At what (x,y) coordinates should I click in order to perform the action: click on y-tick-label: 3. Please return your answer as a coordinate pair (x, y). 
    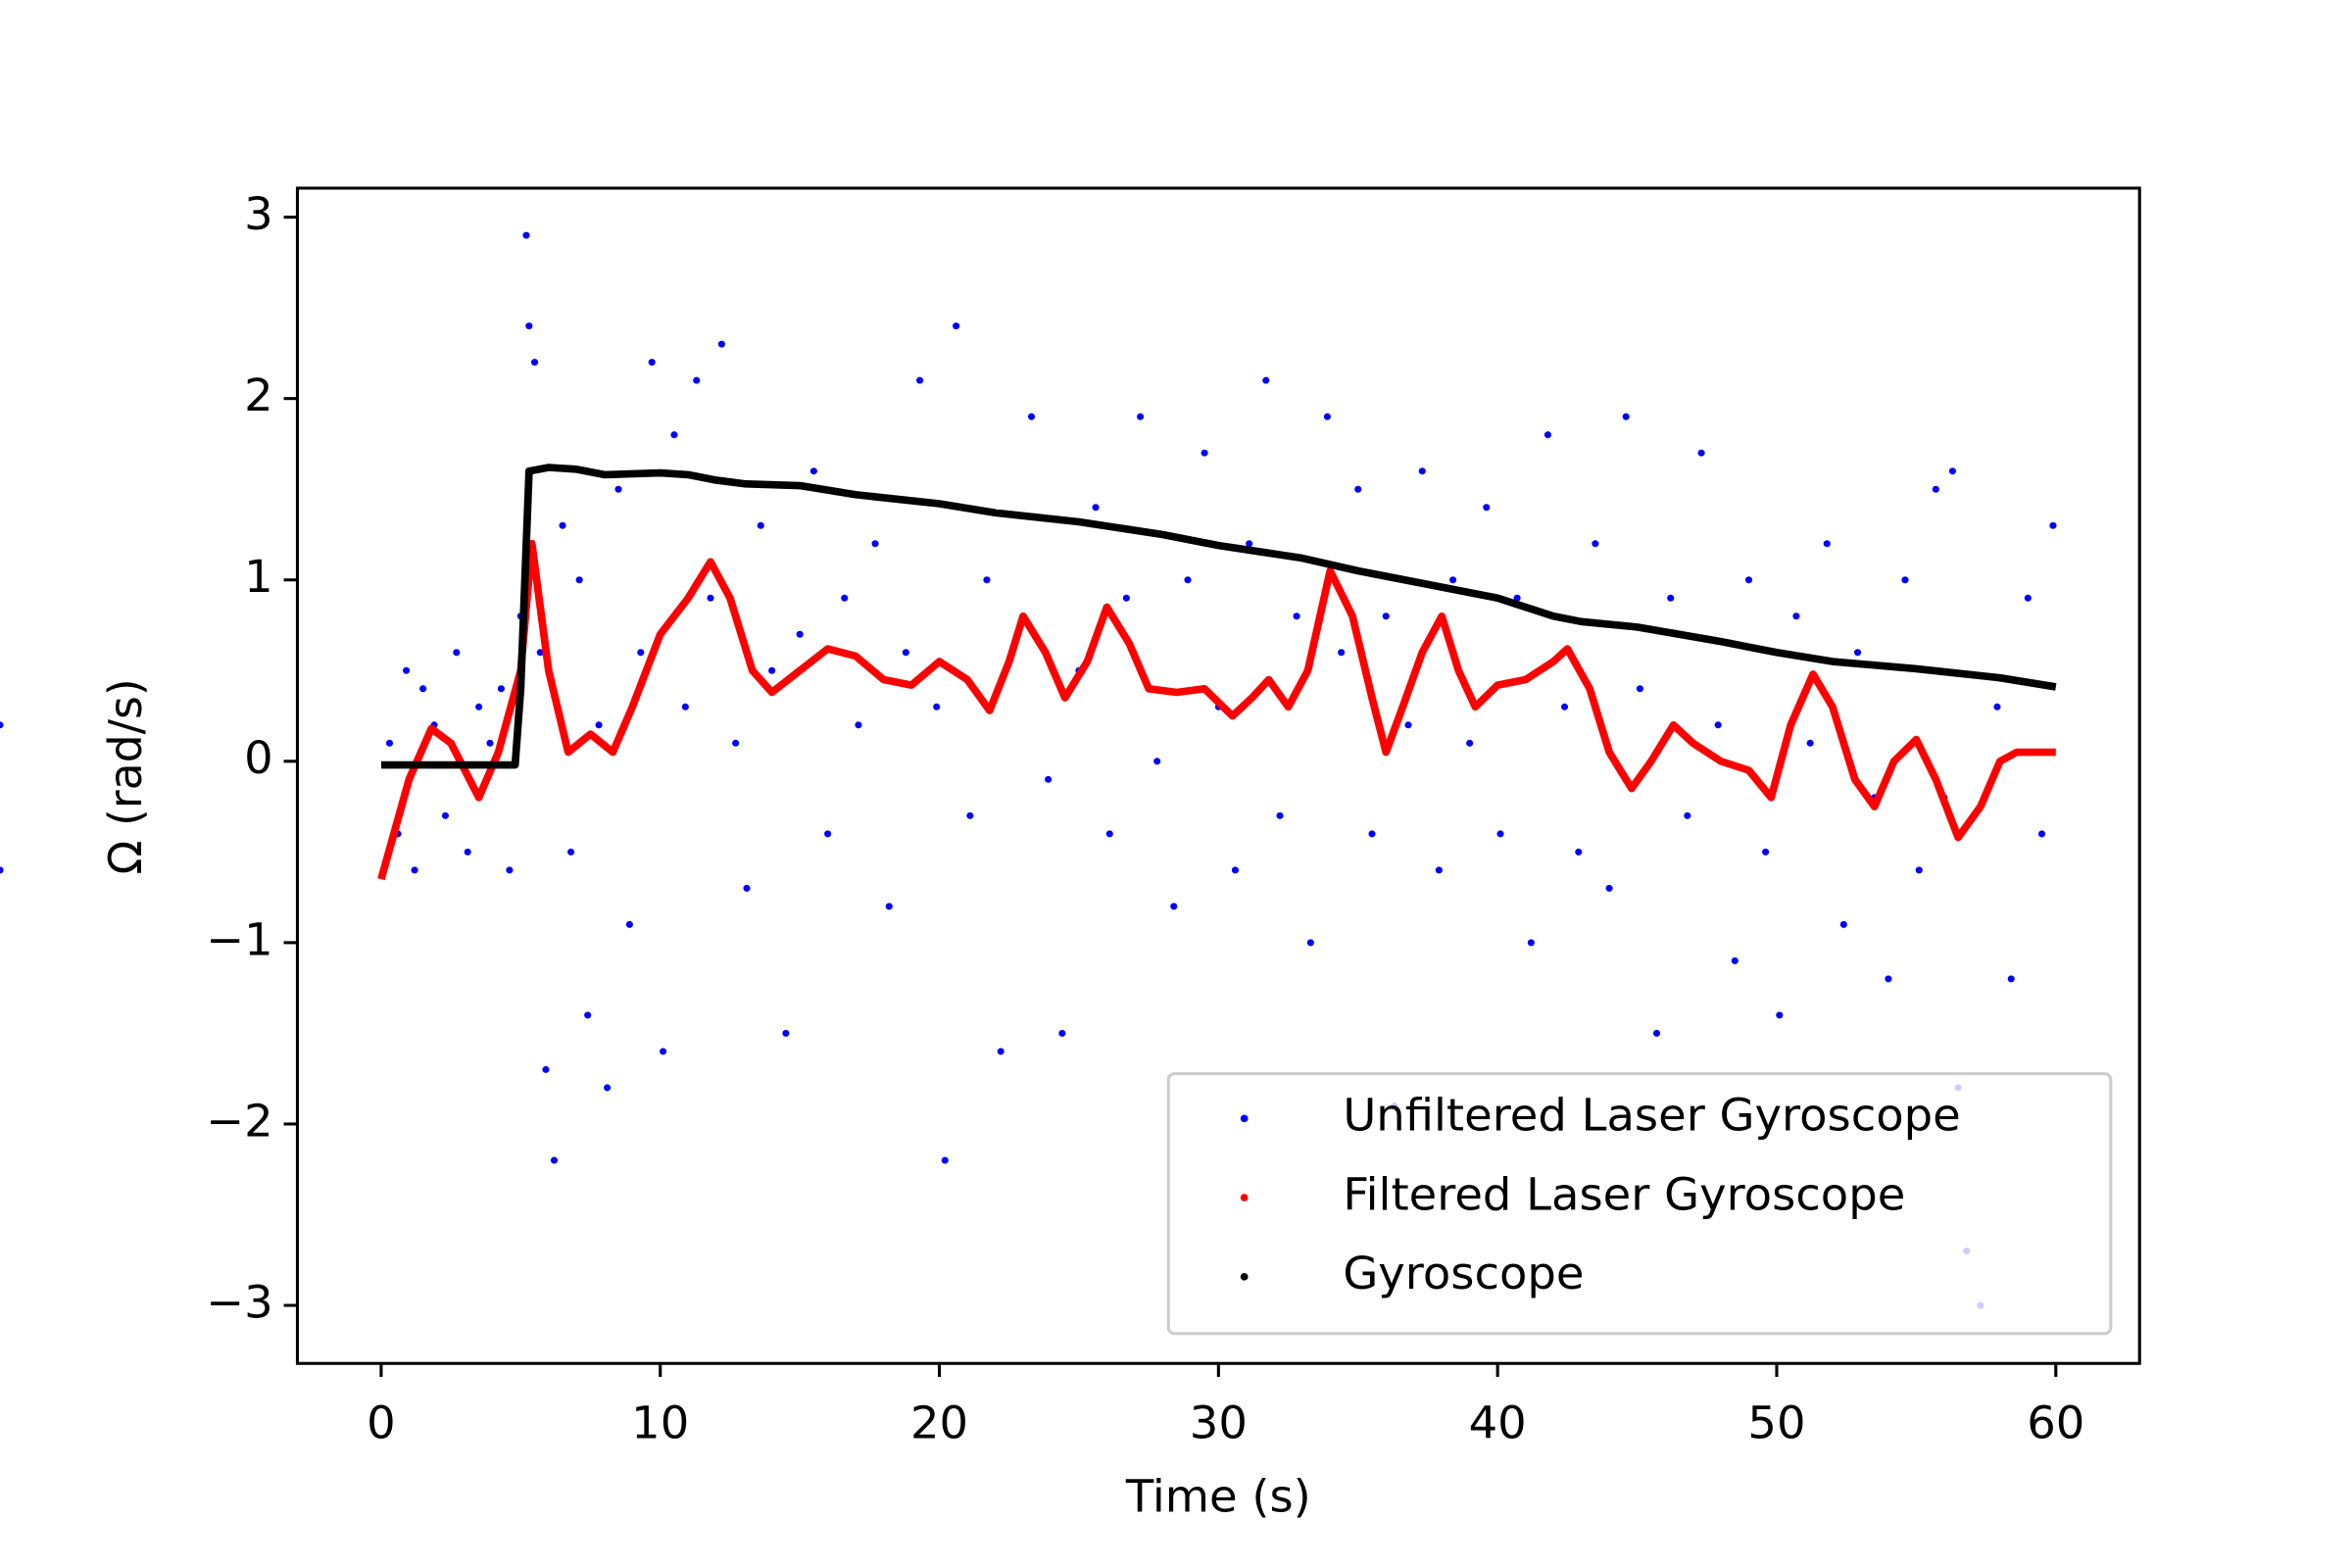
    Looking at the image, I should click on (258, 213).